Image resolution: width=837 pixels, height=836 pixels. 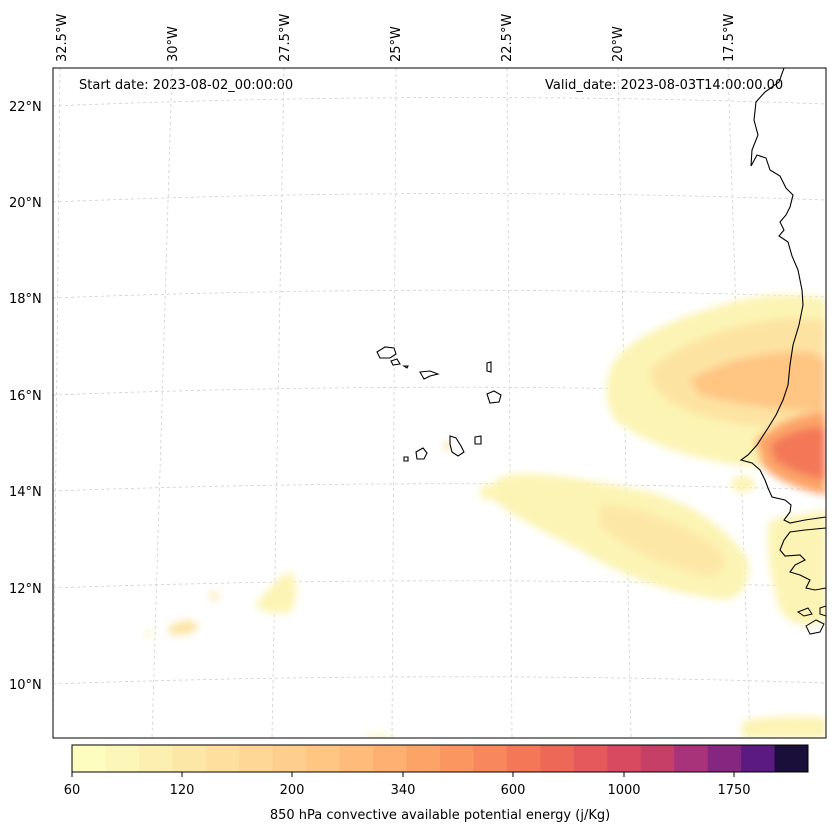 What do you see at coordinates (162, 403) in the screenshot?
I see `meridian-30w` at bounding box center [162, 403].